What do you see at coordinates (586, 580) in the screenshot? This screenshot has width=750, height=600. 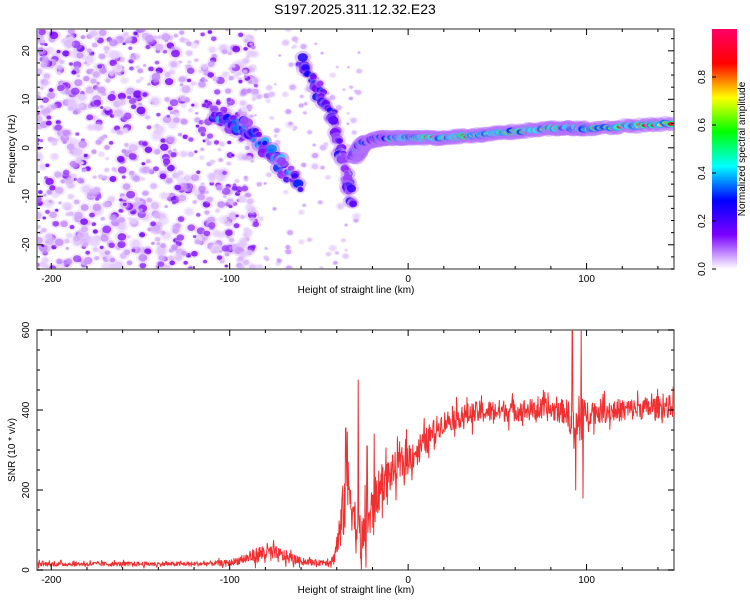 I see `snr-xtick-label: 100` at bounding box center [586, 580].